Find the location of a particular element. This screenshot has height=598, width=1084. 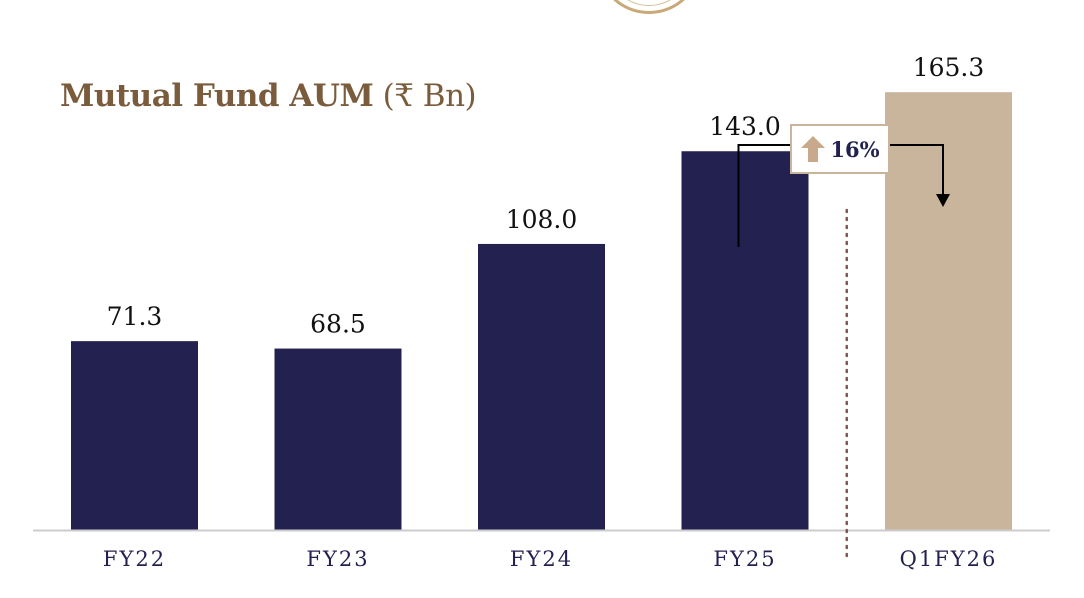

category-label-fy24: FY24 is located at coordinates (541, 559).